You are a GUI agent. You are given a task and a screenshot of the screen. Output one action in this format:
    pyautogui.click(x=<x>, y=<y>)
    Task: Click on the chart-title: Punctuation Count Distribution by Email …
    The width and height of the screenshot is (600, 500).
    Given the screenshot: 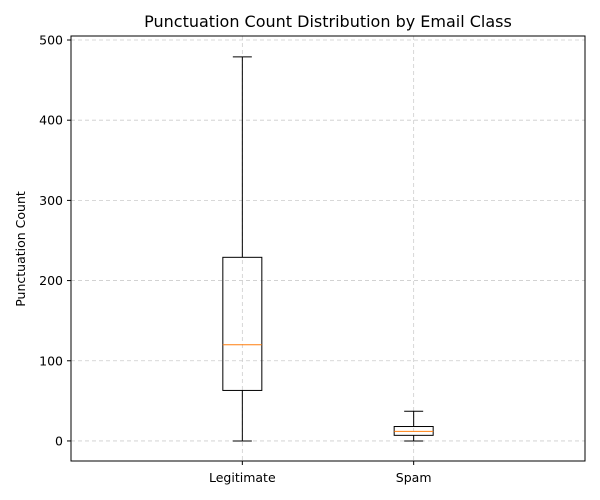 What is the action you would take?
    pyautogui.click(x=328, y=21)
    